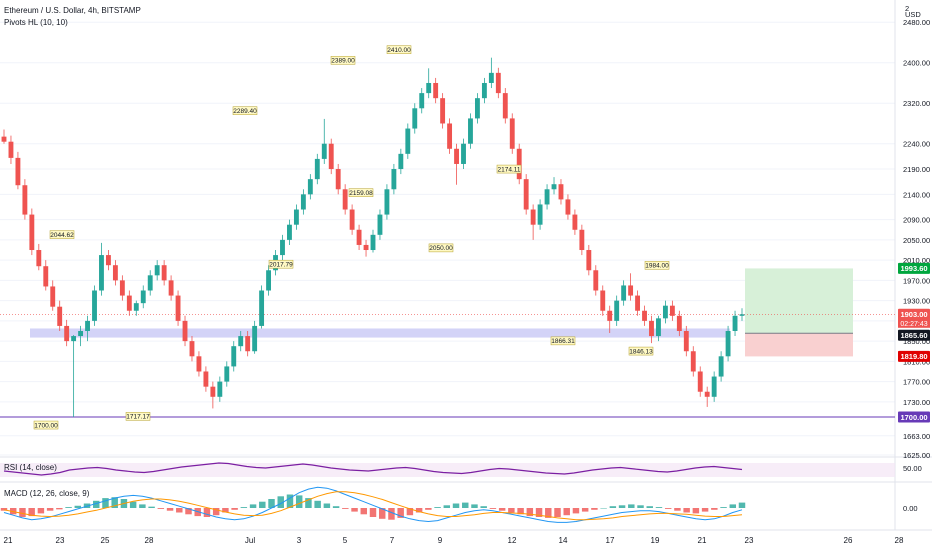  I want to click on time-axis: 21 23 25 28 Jul 3 5 7 9 12 14 17 19 21 23 26 28, so click(454, 540).